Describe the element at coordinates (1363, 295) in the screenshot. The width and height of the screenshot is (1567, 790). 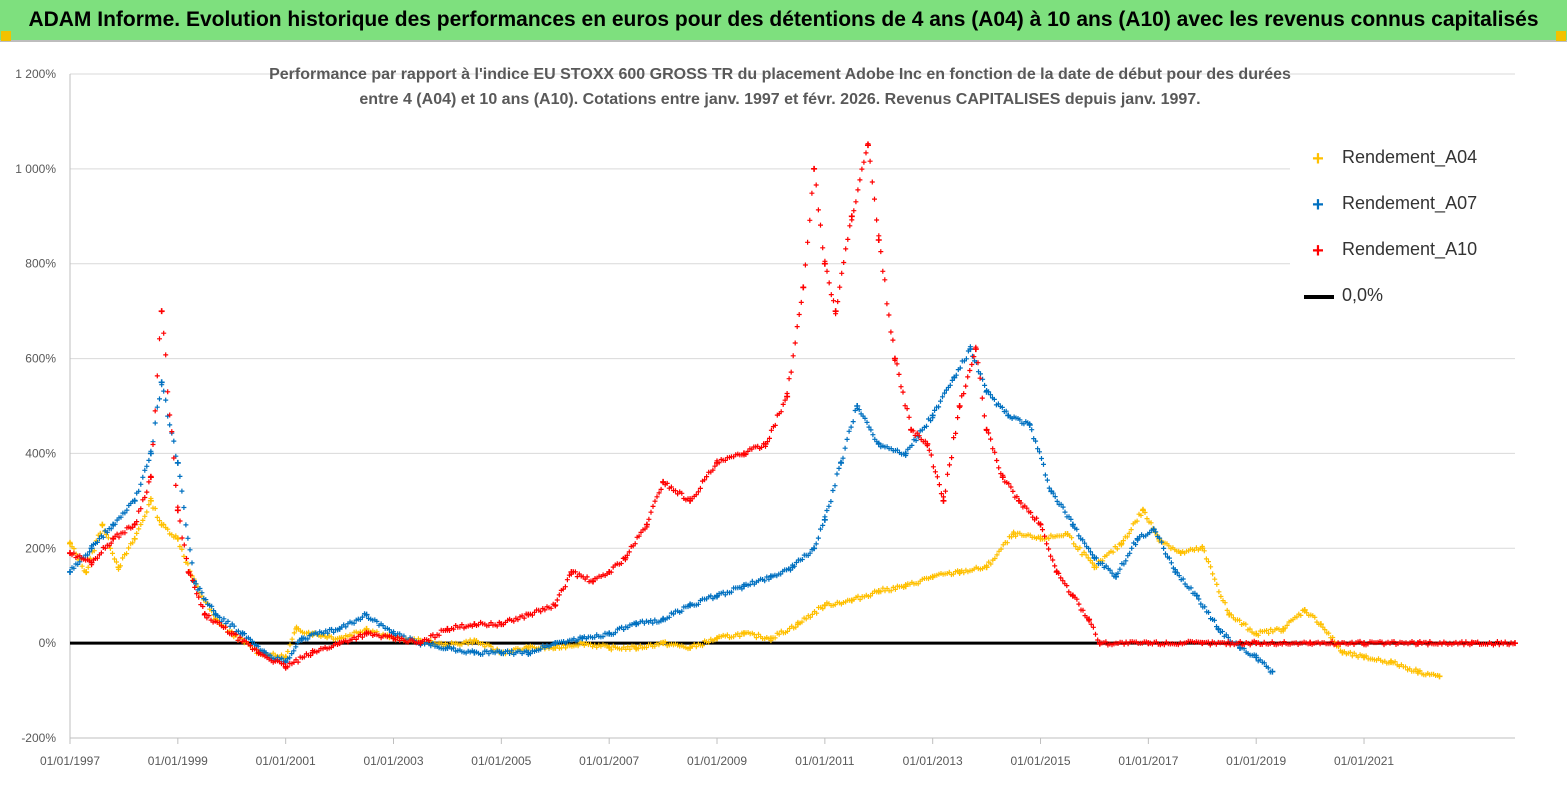
I see `legend-label: 0,0%` at that location.